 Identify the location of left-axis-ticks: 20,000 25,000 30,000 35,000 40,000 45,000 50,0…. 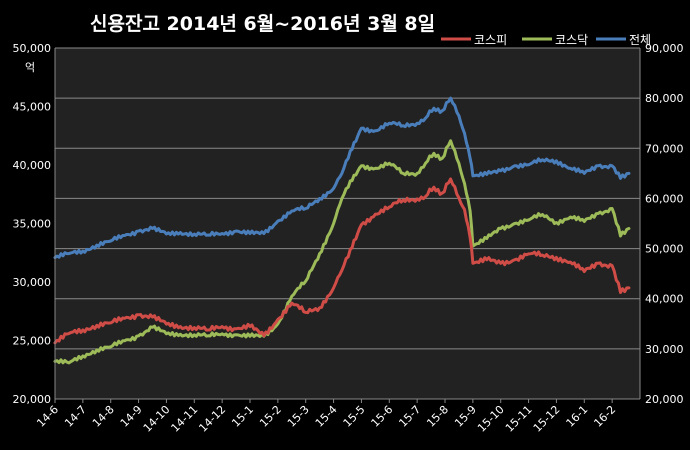
(32, 224).